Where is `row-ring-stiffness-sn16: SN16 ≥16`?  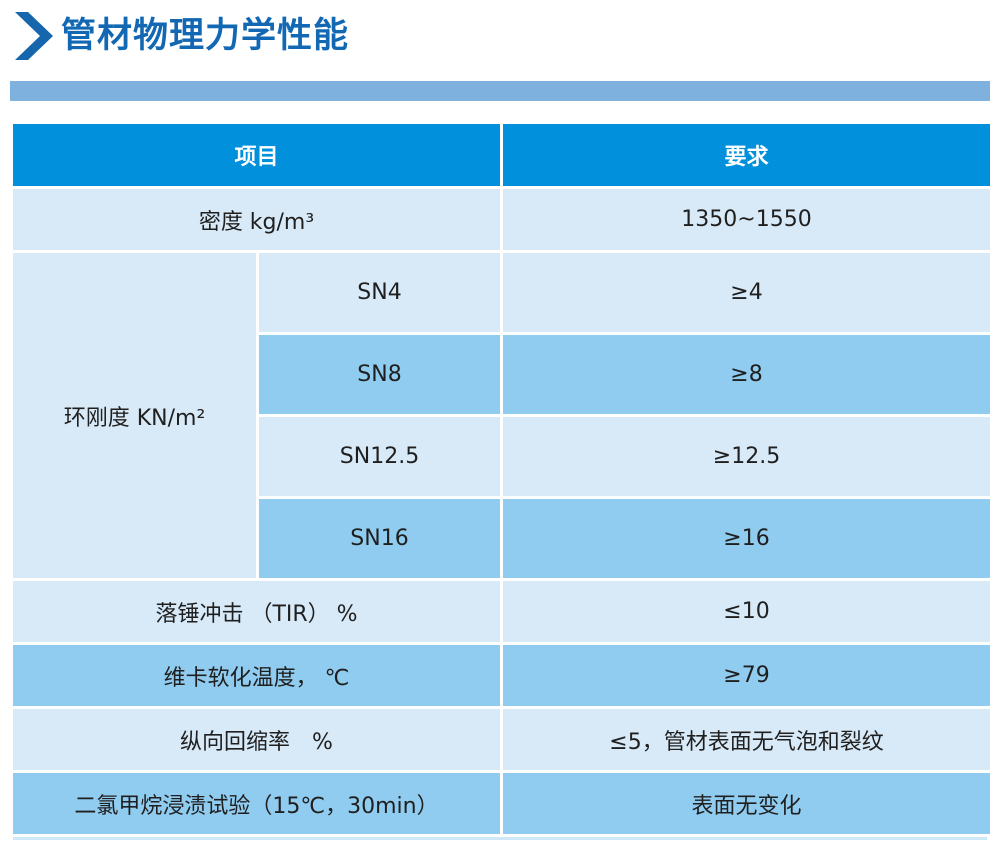
row-ring-stiffness-sn16: SN16 ≥16 is located at coordinates (503, 538).